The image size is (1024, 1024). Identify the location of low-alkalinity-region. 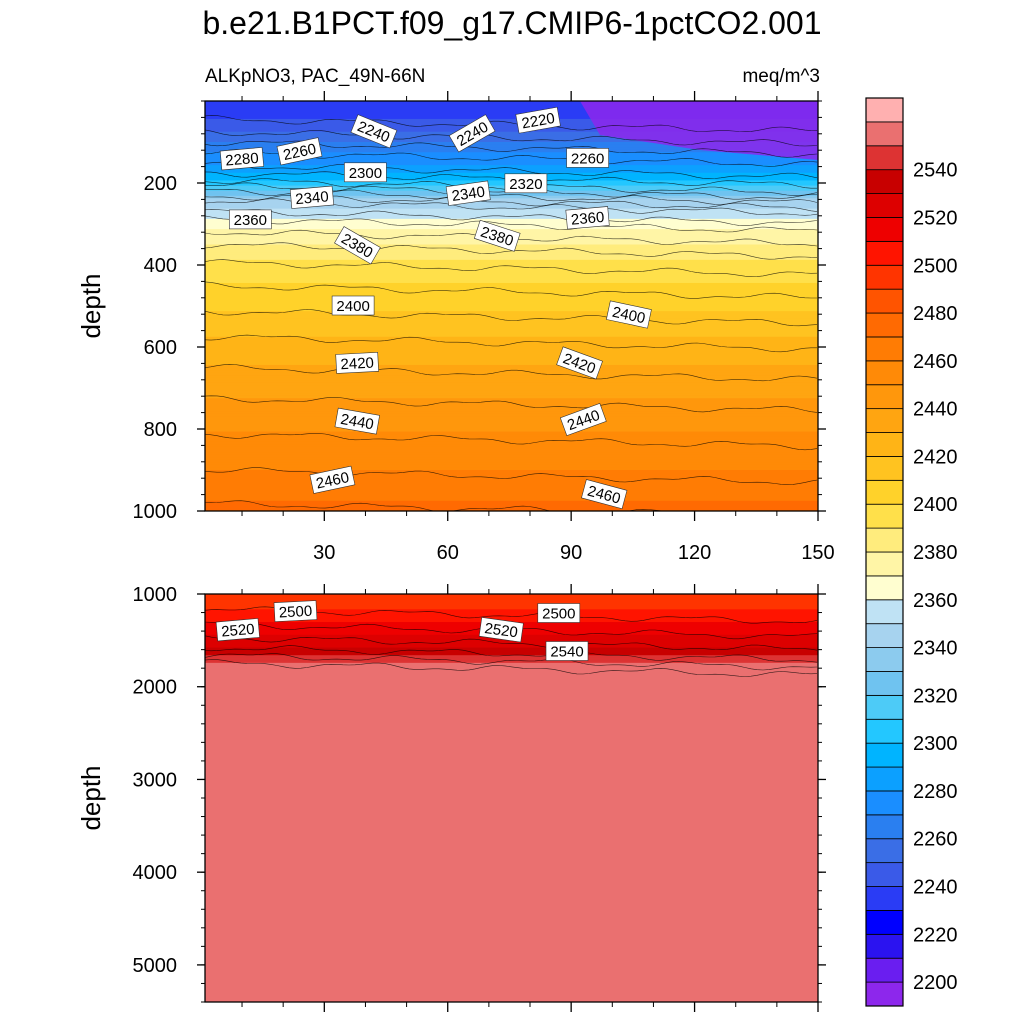
(699, 130).